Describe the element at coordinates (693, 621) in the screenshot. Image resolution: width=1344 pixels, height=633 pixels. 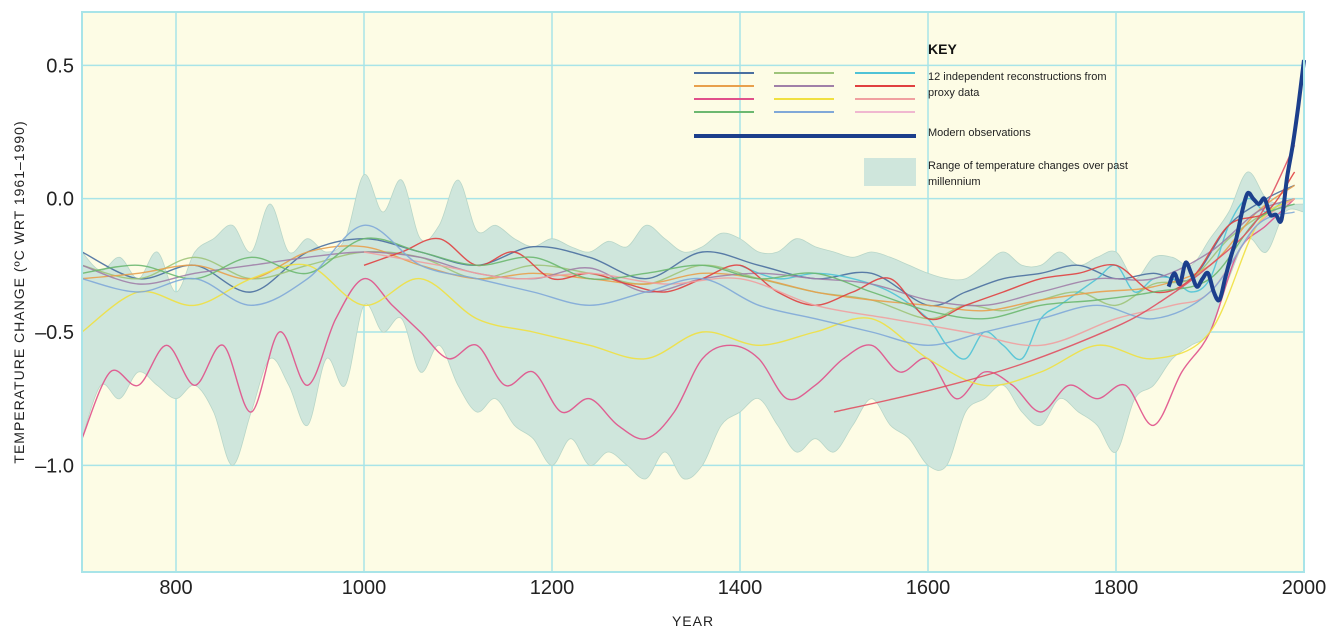
I see `x-axis-title: YEAR` at that location.